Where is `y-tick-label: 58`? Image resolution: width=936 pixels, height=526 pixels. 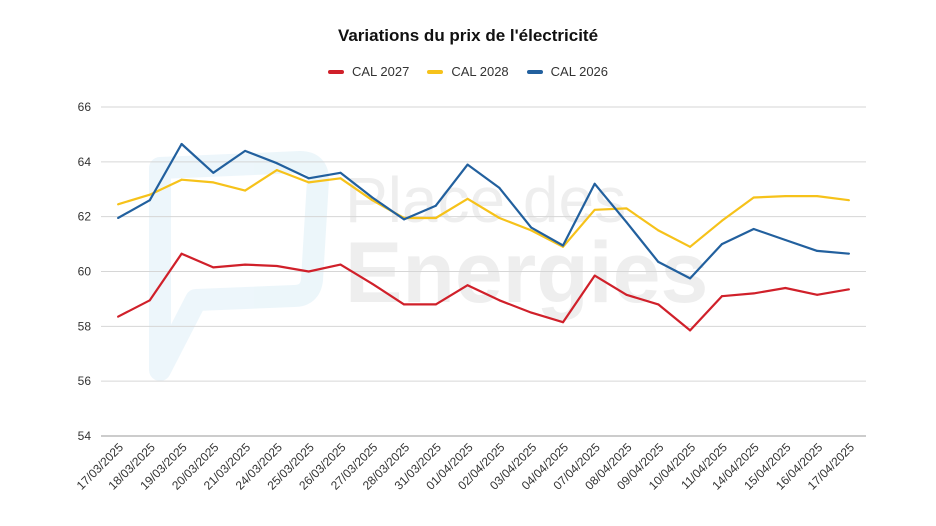
y-tick-label: 58 is located at coordinates (85, 326).